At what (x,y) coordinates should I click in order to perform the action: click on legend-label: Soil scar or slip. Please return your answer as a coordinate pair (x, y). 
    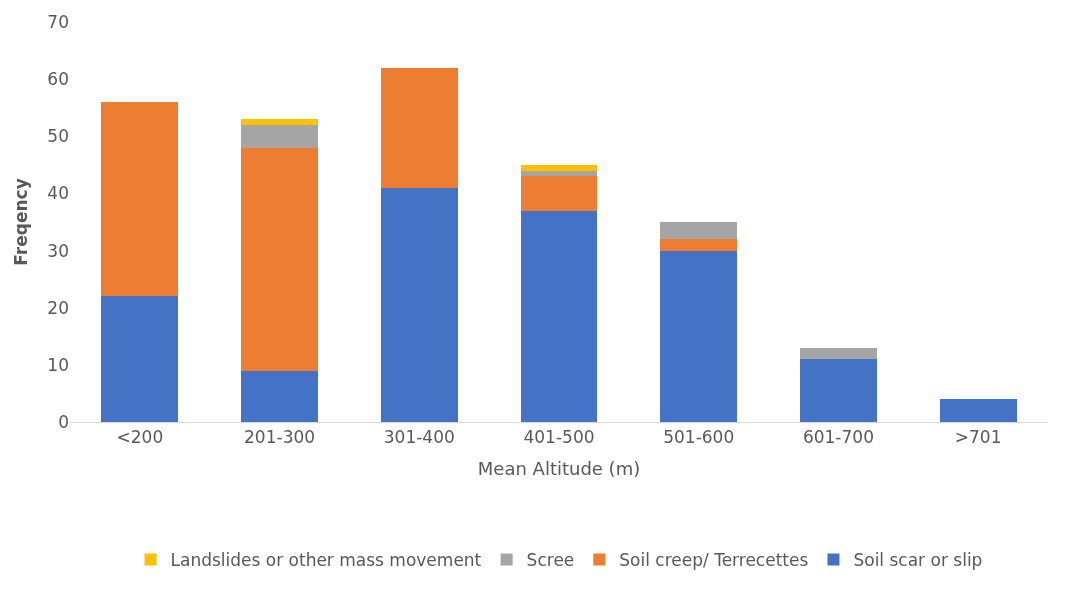
    Looking at the image, I should click on (918, 560).